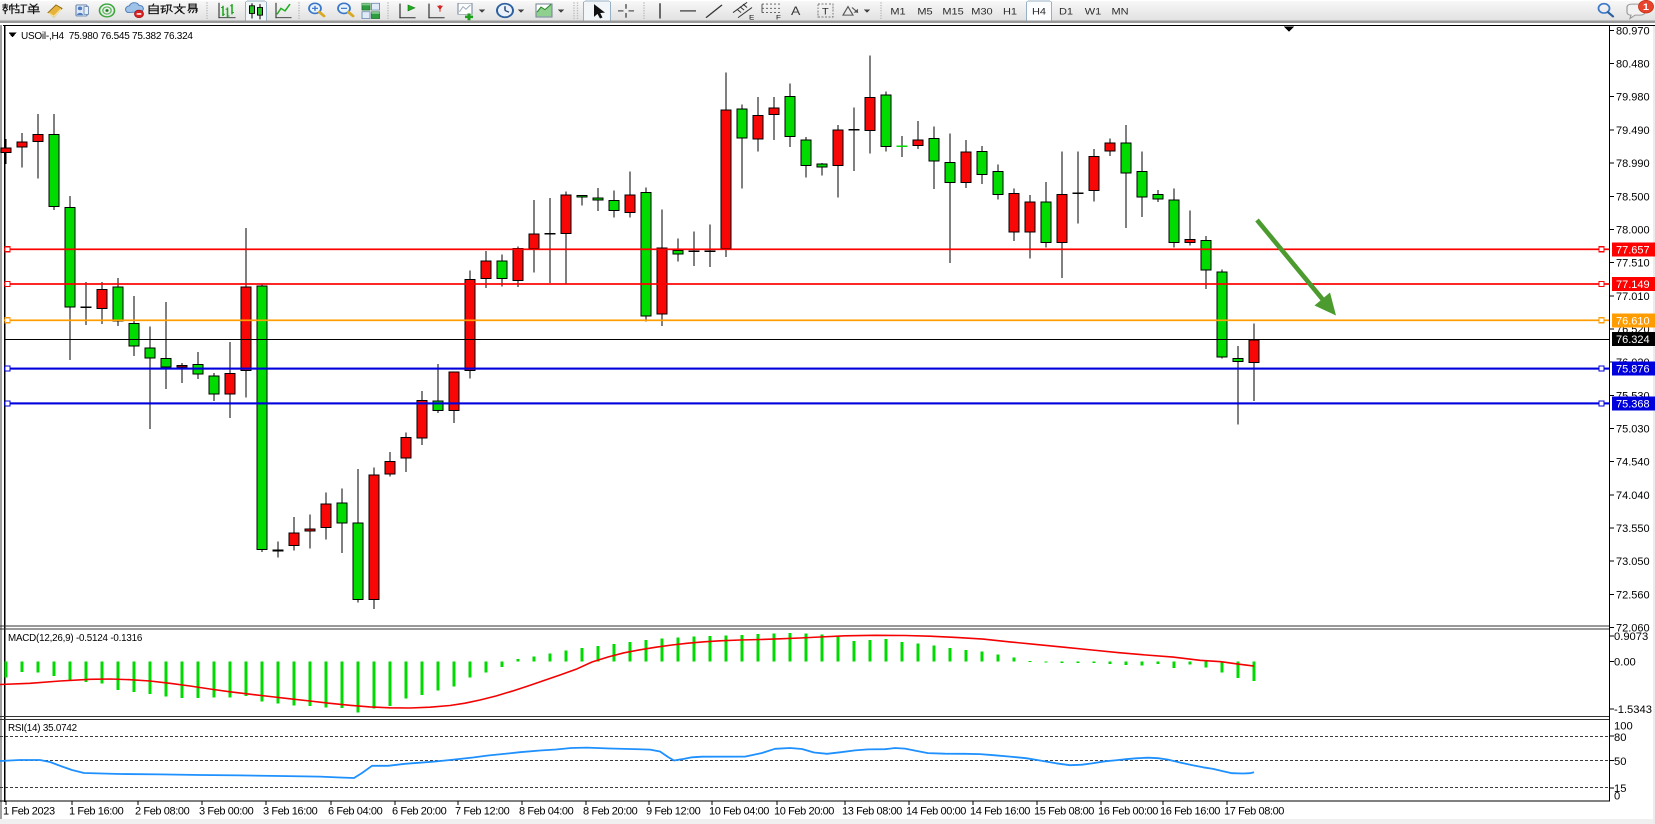 This screenshot has height=824, width=1655. What do you see at coordinates (1633, 31) in the screenshot?
I see `svg-text: 80.970` at bounding box center [1633, 31].